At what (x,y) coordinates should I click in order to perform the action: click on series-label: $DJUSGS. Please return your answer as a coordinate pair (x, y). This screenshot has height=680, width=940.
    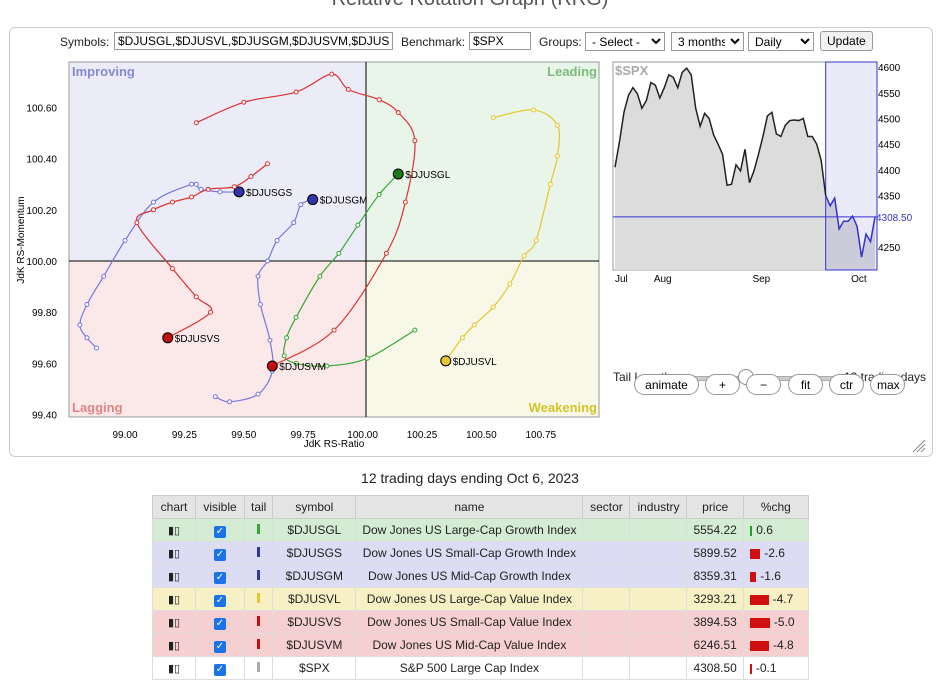
    Looking at the image, I should click on (269, 193).